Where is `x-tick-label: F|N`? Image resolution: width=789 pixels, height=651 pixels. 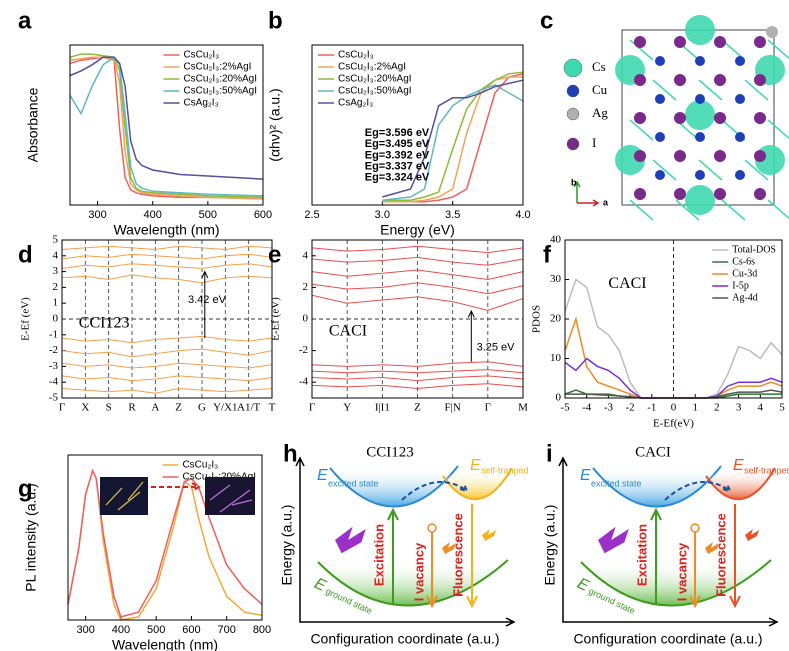
x-tick-label: F|N is located at coordinates (453, 408).